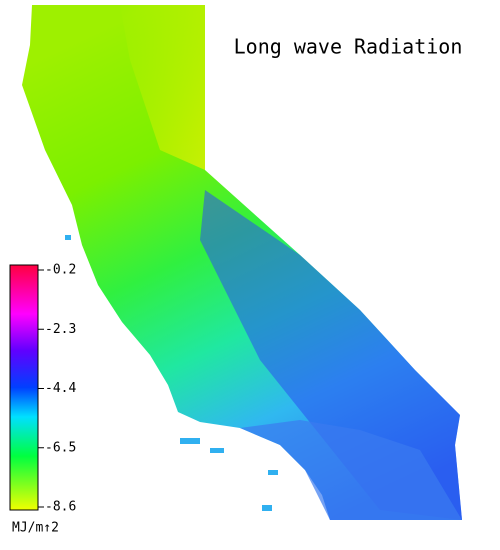 The height and width of the screenshot is (550, 500). Describe the element at coordinates (60, 329) in the screenshot. I see `colorbar-tick-label: -2.3` at that location.